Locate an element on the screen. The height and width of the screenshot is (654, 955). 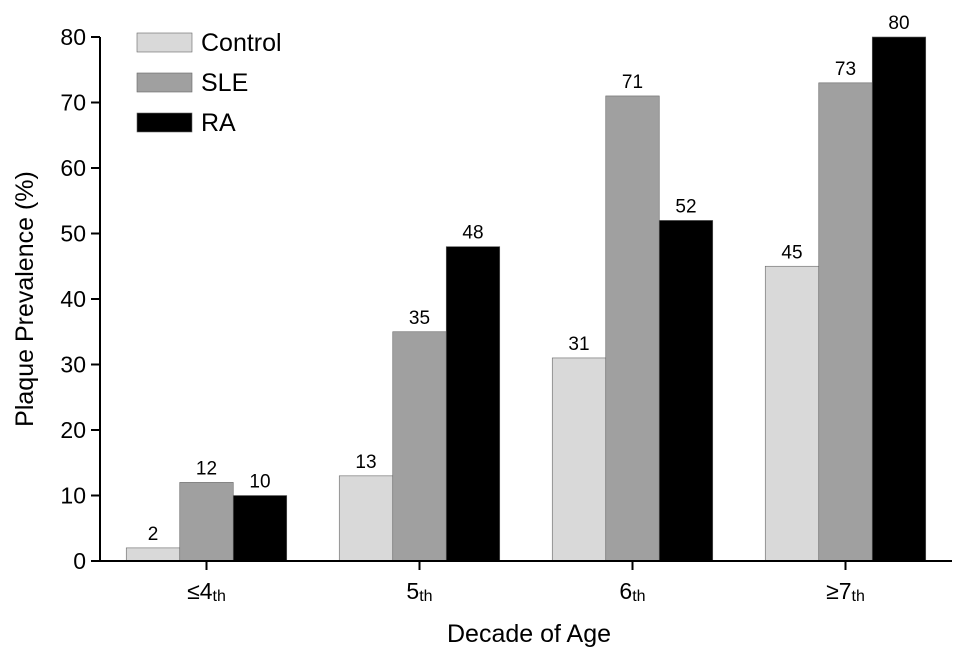
data-label: 2 is located at coordinates (153, 534).